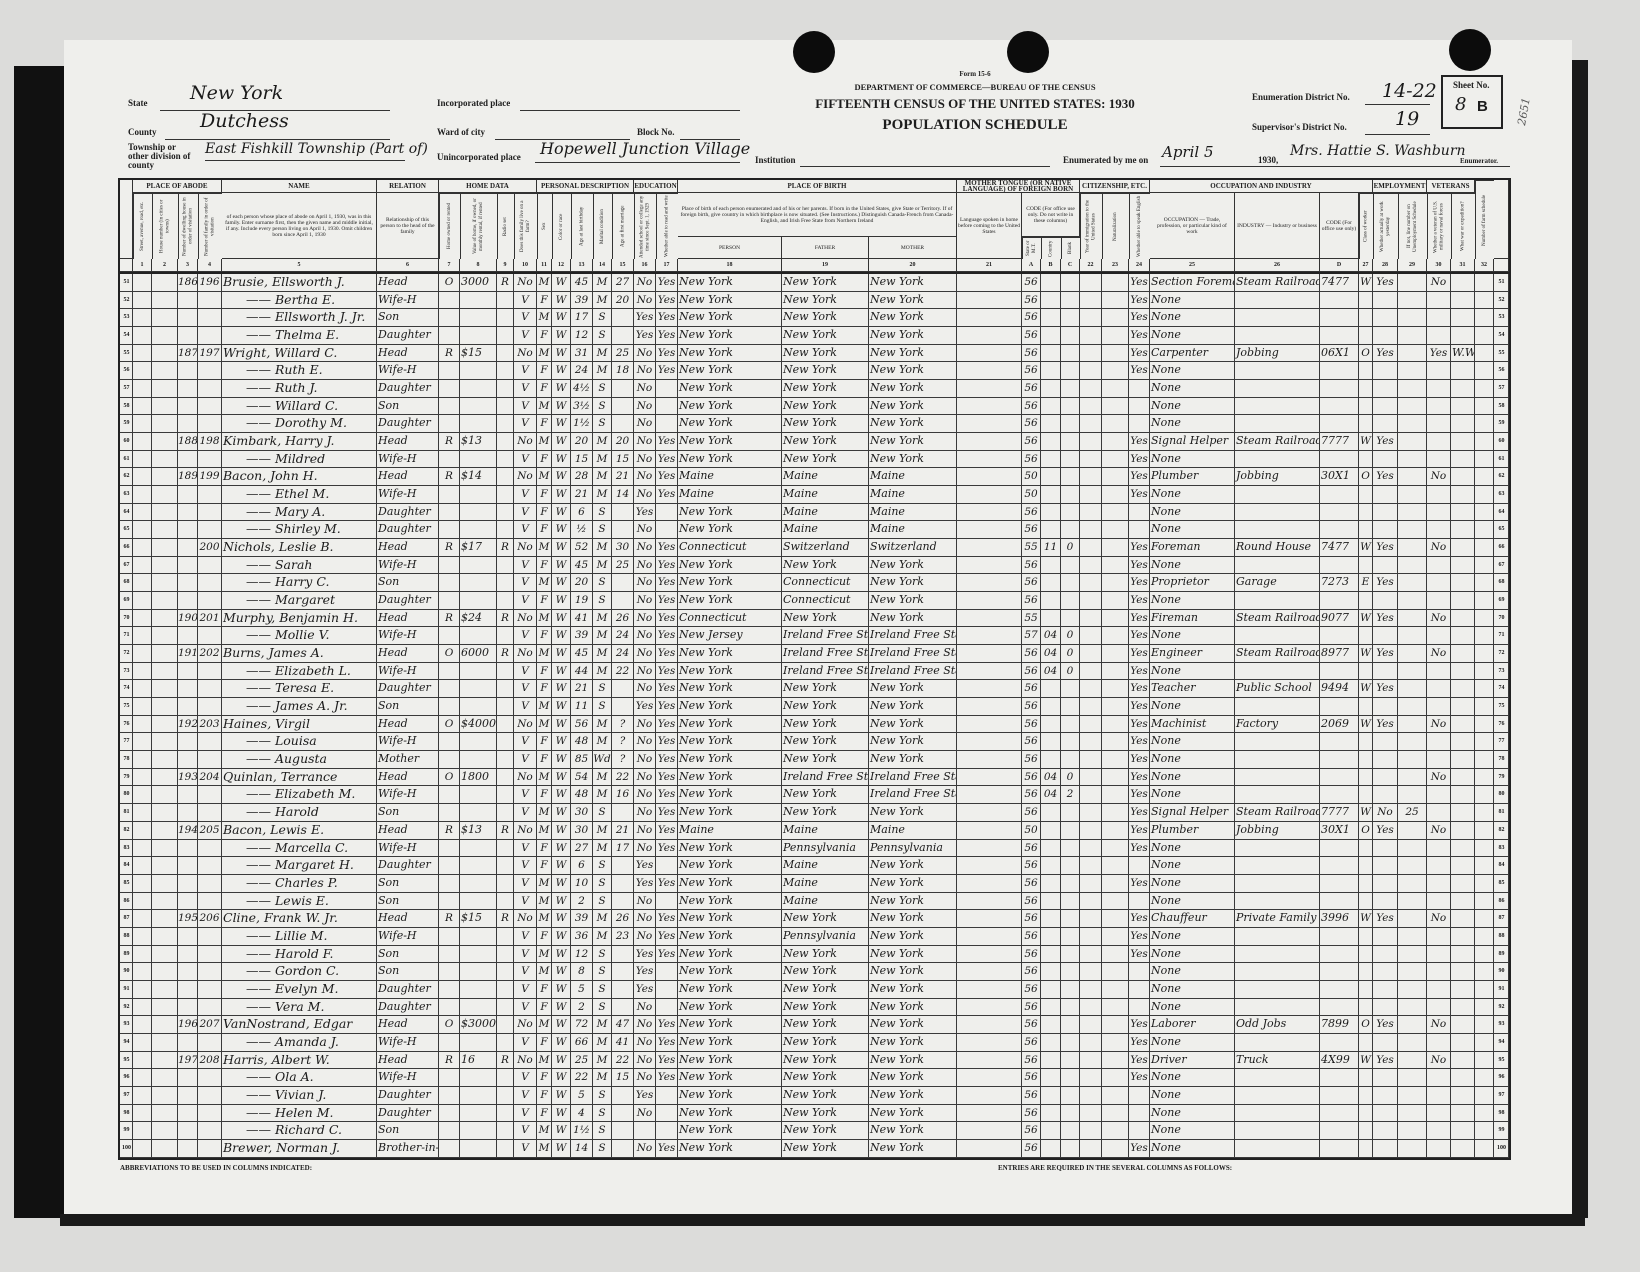 The image size is (1640, 1272). Describe the element at coordinates (1139, 848) in the screenshot. I see `cell-speaks-english: Yes` at that location.